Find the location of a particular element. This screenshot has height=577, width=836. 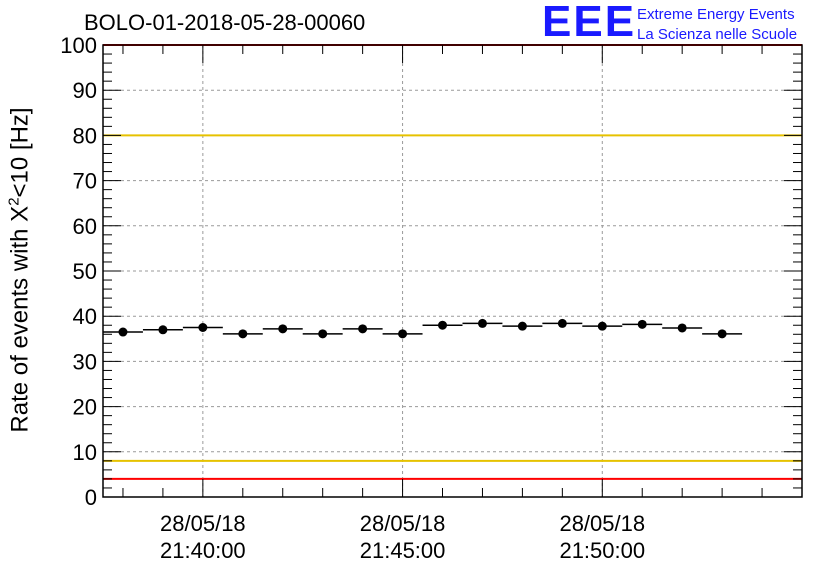

y-axis-label: Rate of events with X2<10 [Hz] is located at coordinates (20, 269).